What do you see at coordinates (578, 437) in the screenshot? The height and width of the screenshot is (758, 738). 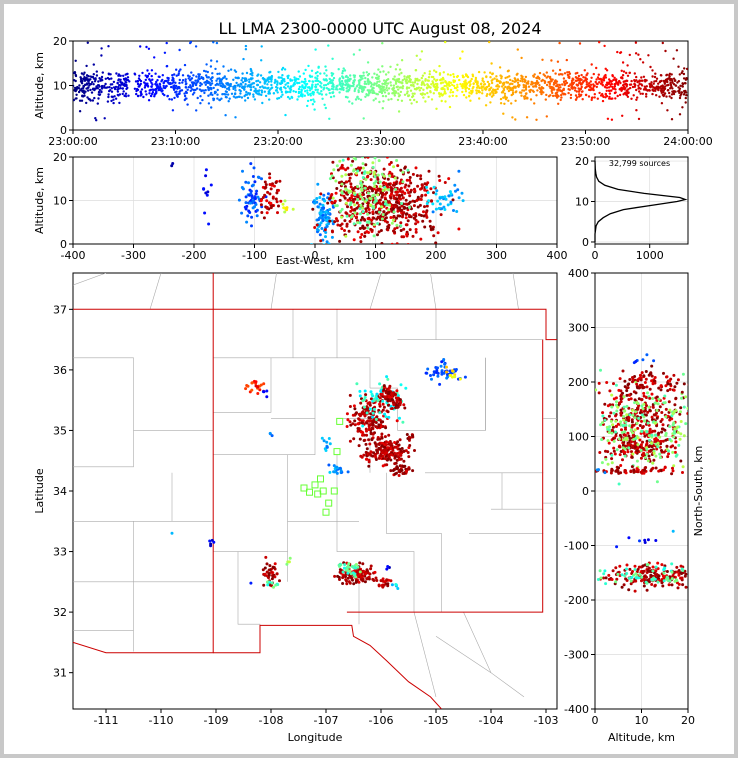 I see `y-tick-label: 100` at bounding box center [578, 437].